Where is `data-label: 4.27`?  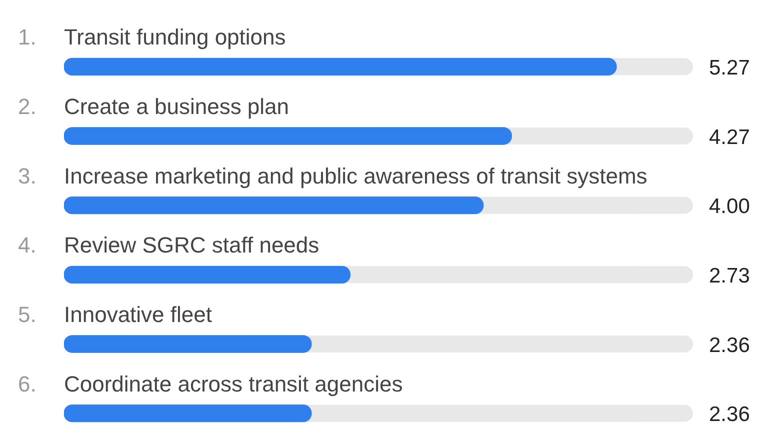
data-label: 4.27 is located at coordinates (729, 137).